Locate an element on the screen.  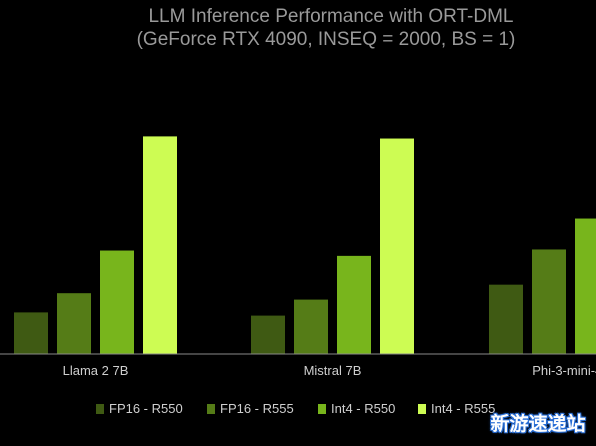
chart-title: LLM Inference Performance with ORT-DML is located at coordinates (330, 16).